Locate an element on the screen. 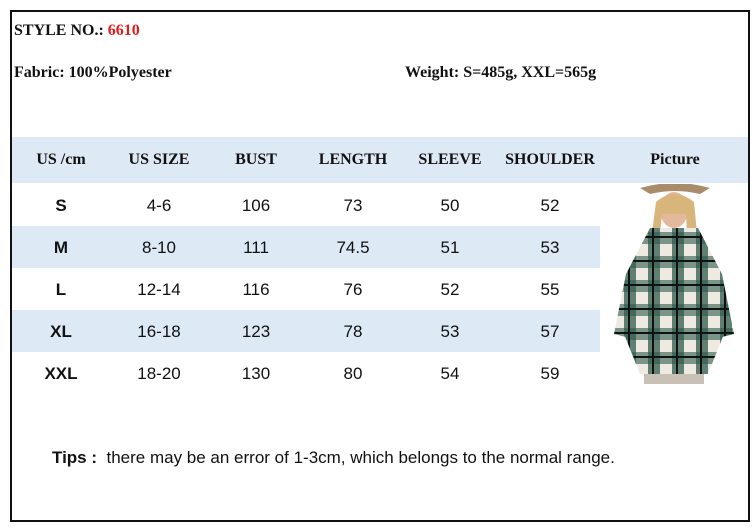  cell-bust: 123 is located at coordinates (256, 331).